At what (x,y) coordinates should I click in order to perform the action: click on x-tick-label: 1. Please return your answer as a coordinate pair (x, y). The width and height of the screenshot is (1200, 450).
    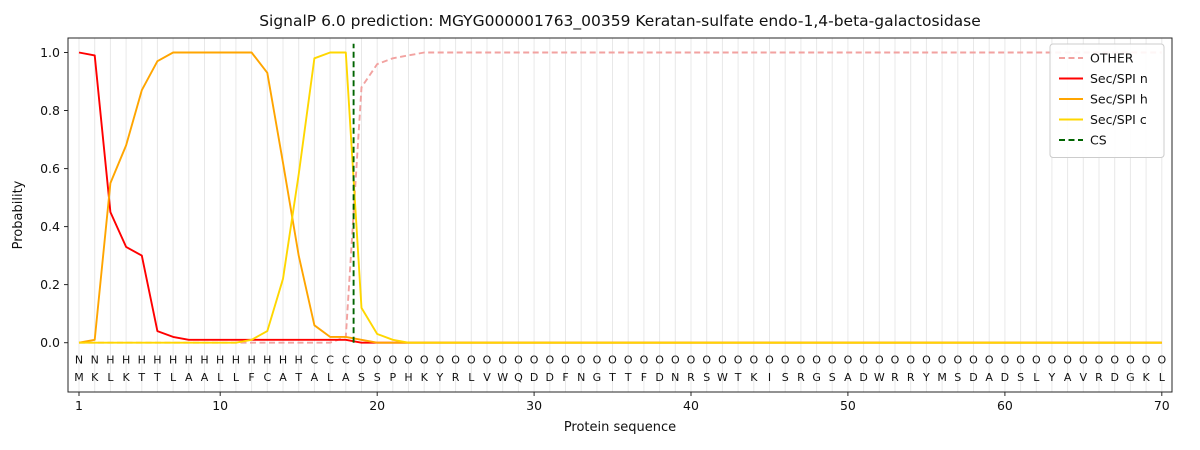
    Looking at the image, I should click on (79, 405).